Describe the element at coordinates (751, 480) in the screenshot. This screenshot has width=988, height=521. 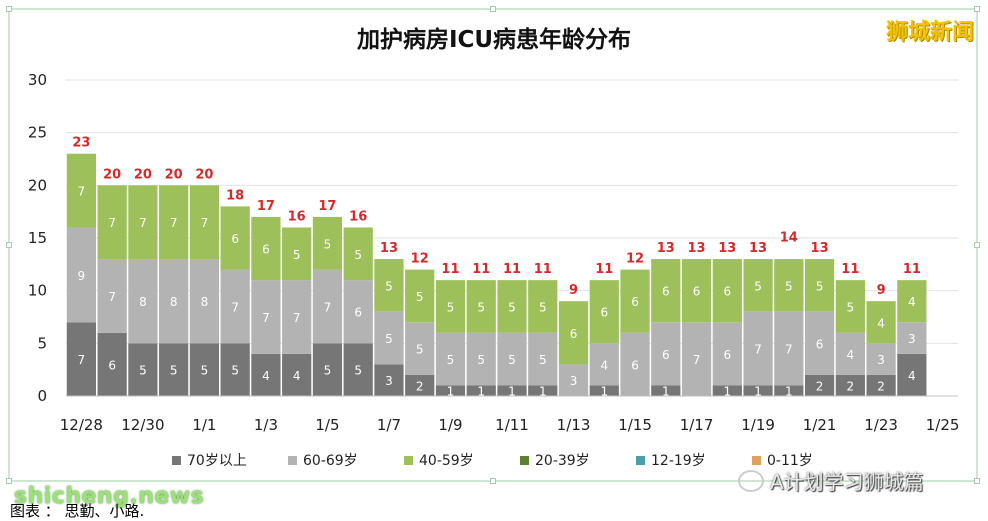
I see `wechat-icon` at that location.